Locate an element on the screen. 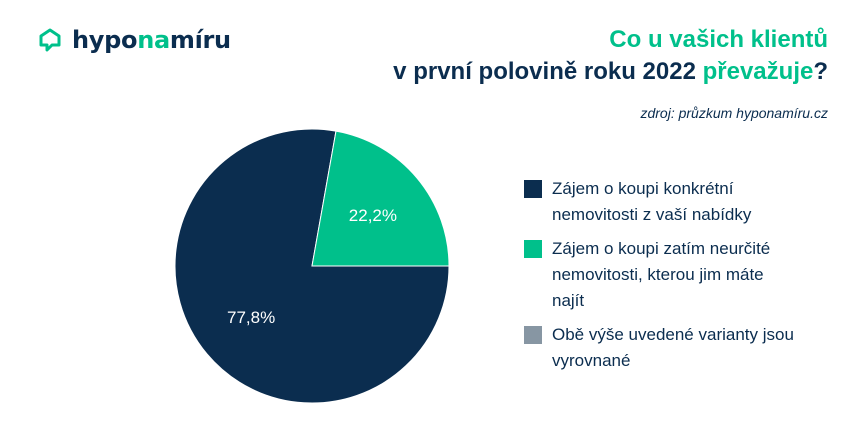  logo-text-na: na is located at coordinates (153, 40).